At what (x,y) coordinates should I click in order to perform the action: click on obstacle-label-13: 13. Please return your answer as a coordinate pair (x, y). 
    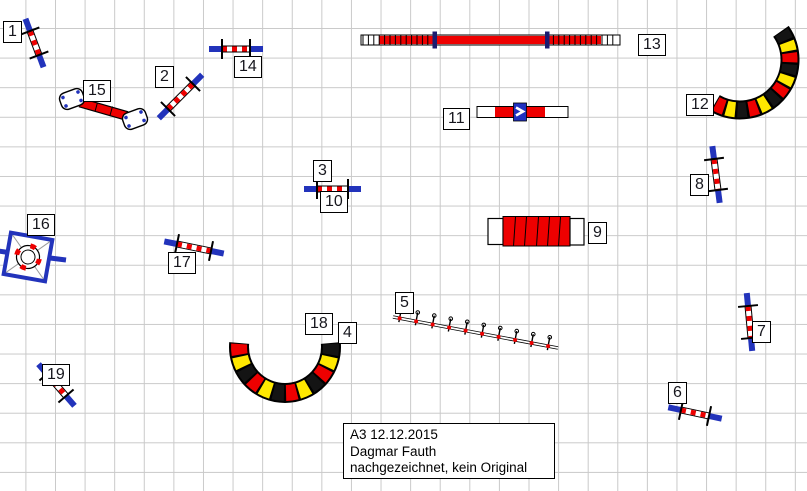
    Looking at the image, I should click on (652, 45).